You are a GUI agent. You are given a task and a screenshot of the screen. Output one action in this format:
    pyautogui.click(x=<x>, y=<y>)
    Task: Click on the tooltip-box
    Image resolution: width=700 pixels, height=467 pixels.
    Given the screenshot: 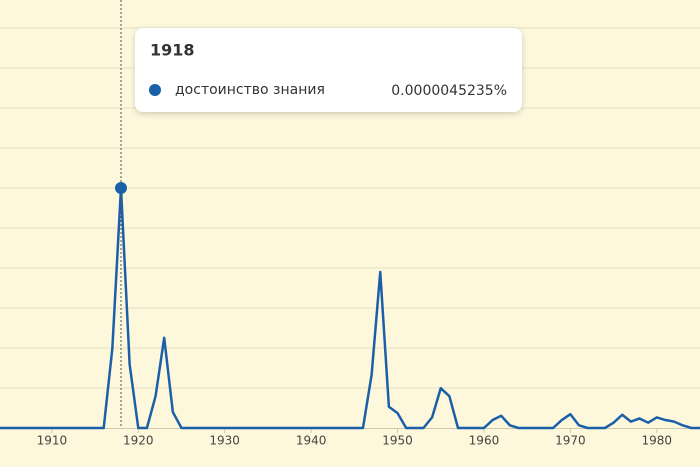 What is the action you would take?
    pyautogui.click(x=328, y=70)
    